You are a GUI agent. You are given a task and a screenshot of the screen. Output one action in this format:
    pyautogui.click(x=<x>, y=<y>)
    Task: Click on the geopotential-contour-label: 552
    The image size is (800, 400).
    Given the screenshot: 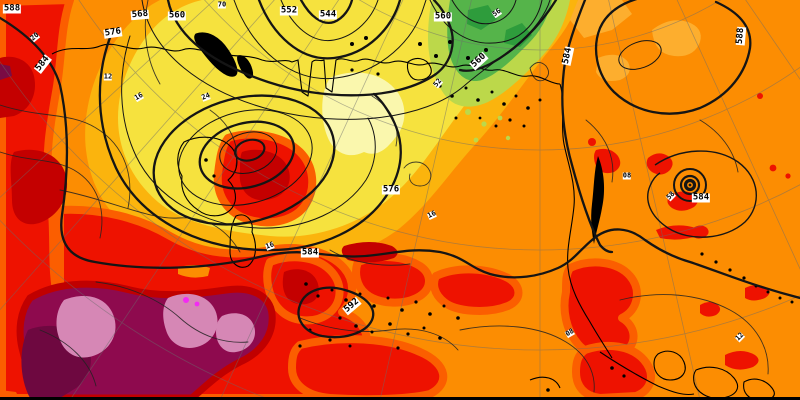 What is the action you would take?
    pyautogui.click(x=289, y=10)
    